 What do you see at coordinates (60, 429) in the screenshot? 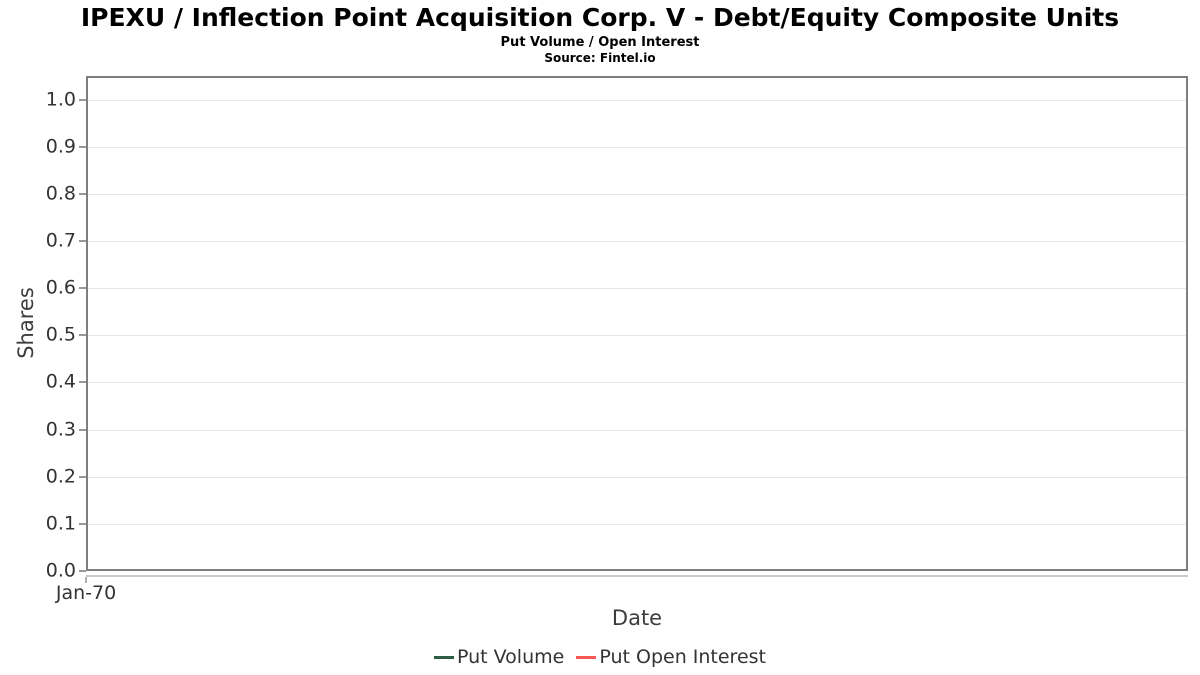
I see `y-tick-label: 0.3` at bounding box center [60, 429].